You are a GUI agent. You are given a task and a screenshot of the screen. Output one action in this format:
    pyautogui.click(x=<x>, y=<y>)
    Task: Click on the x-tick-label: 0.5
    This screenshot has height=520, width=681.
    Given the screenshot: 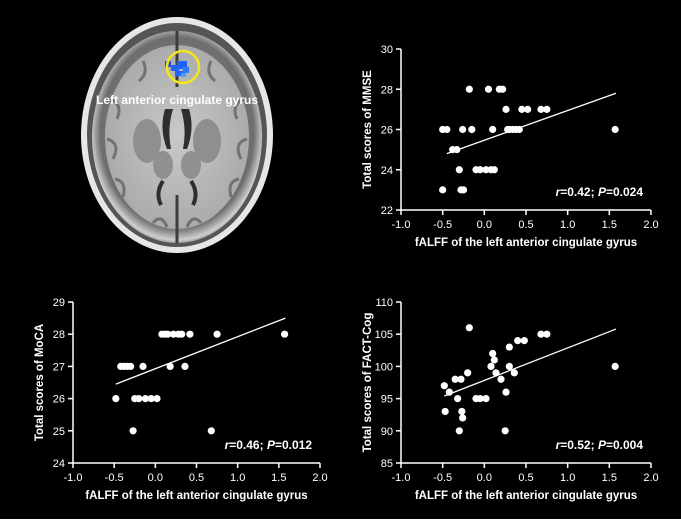 What is the action you would take?
    pyautogui.click(x=196, y=478)
    